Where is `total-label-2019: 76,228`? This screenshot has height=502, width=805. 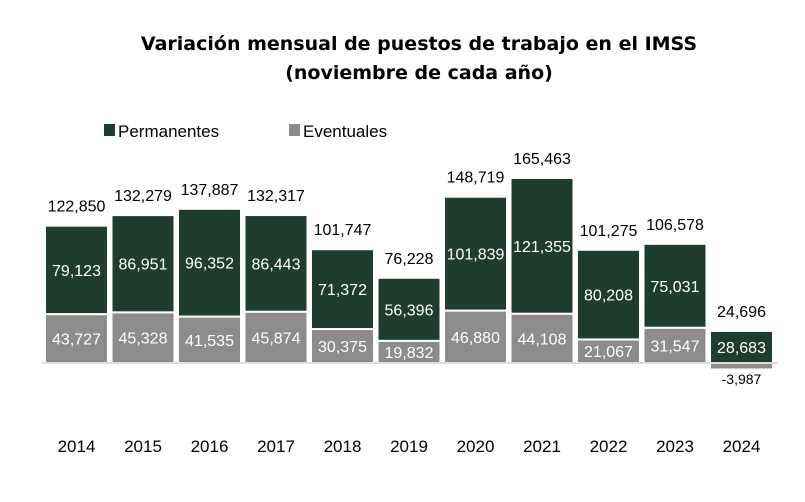
total-label-2019: 76,228 is located at coordinates (409, 259).